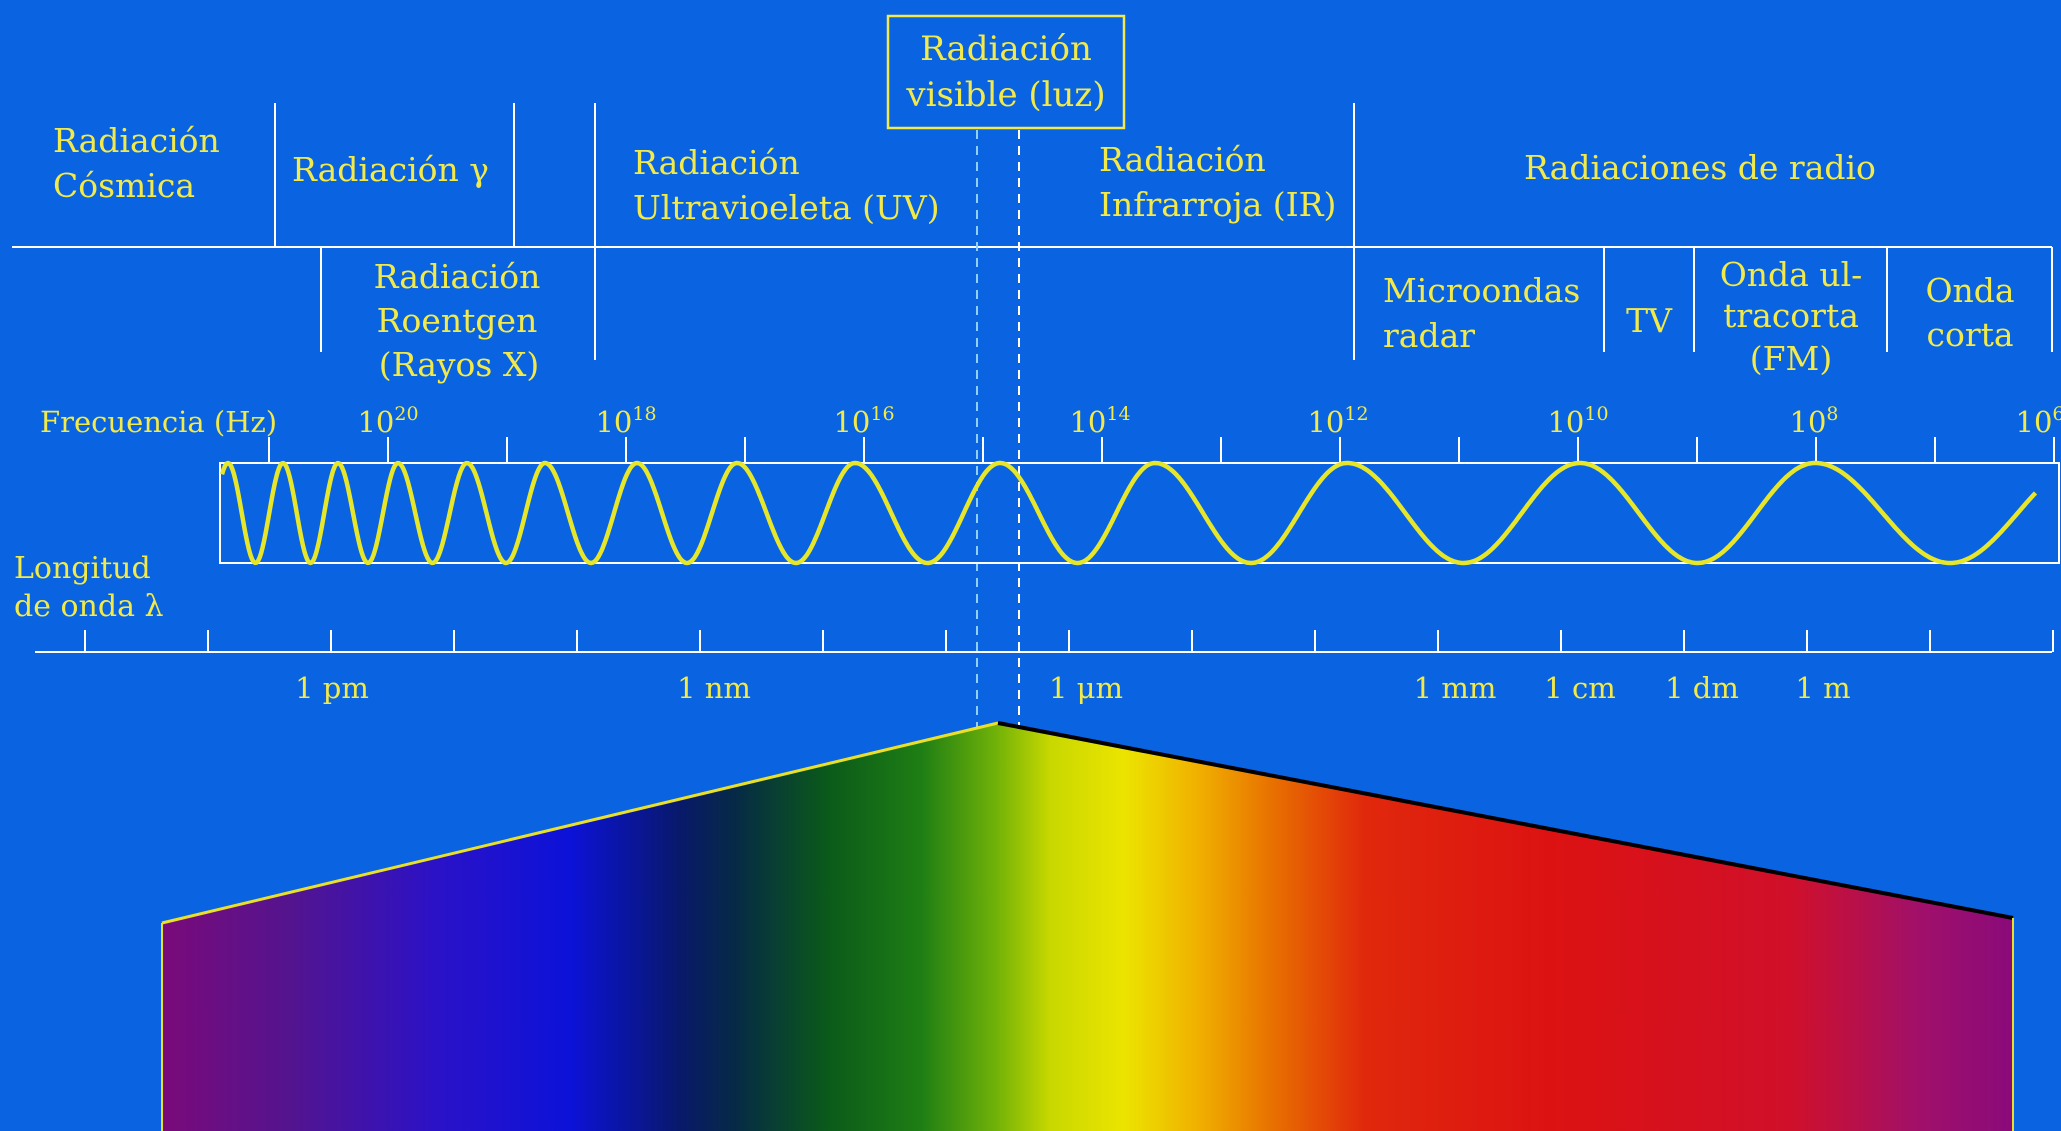  Describe the element at coordinates (1217, 204) in the screenshot. I see `ir-label-line2: Infrarroja (IR)` at that location.